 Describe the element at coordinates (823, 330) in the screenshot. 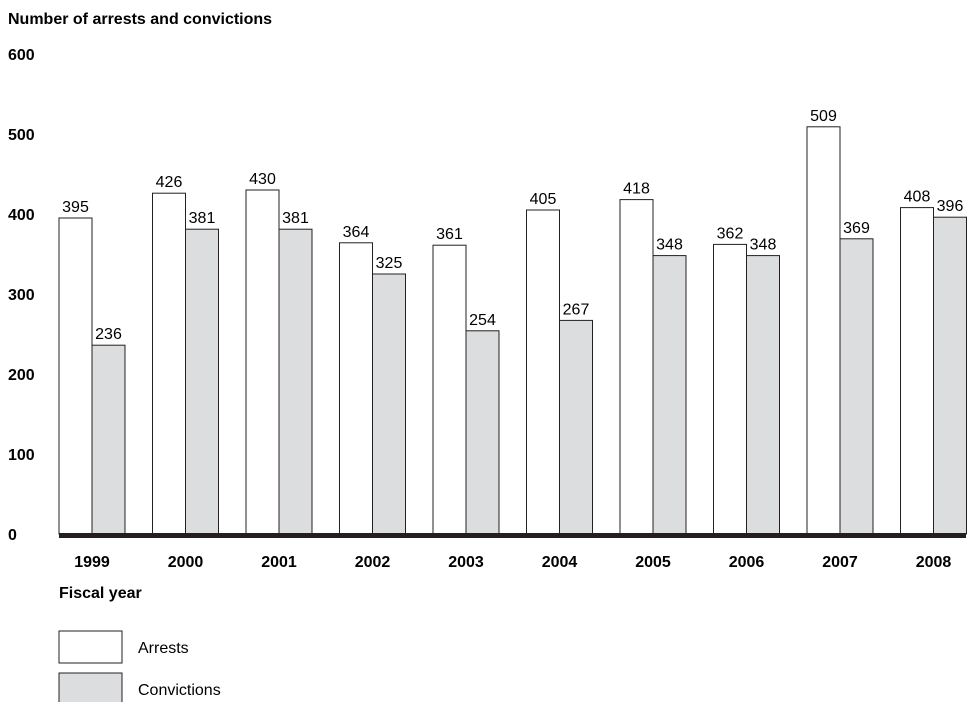

I see `bar-arrests-2007` at that location.